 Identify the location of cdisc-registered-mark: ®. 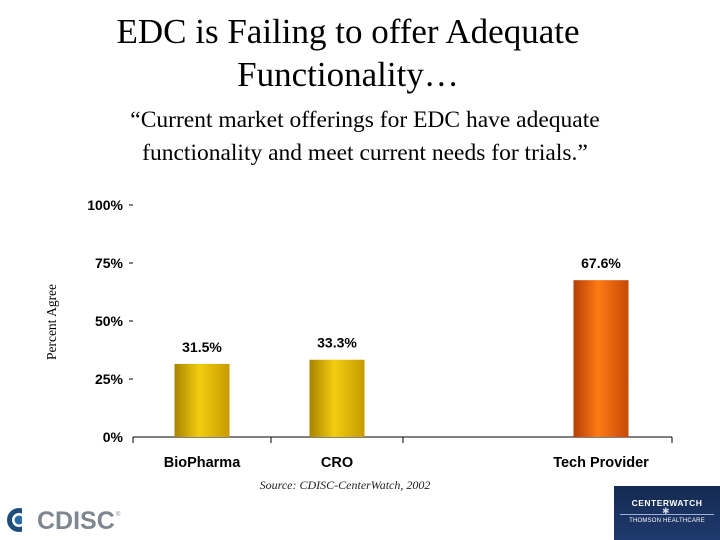
(118, 514).